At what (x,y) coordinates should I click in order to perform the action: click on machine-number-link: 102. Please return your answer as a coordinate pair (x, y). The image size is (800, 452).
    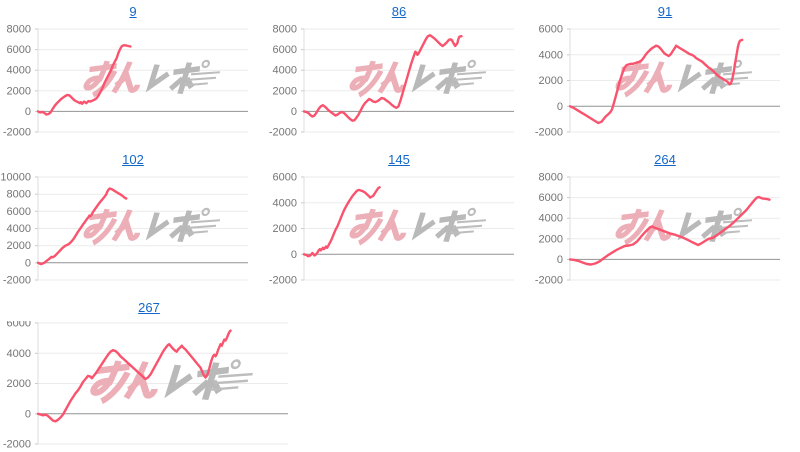
    Looking at the image, I should click on (133, 159).